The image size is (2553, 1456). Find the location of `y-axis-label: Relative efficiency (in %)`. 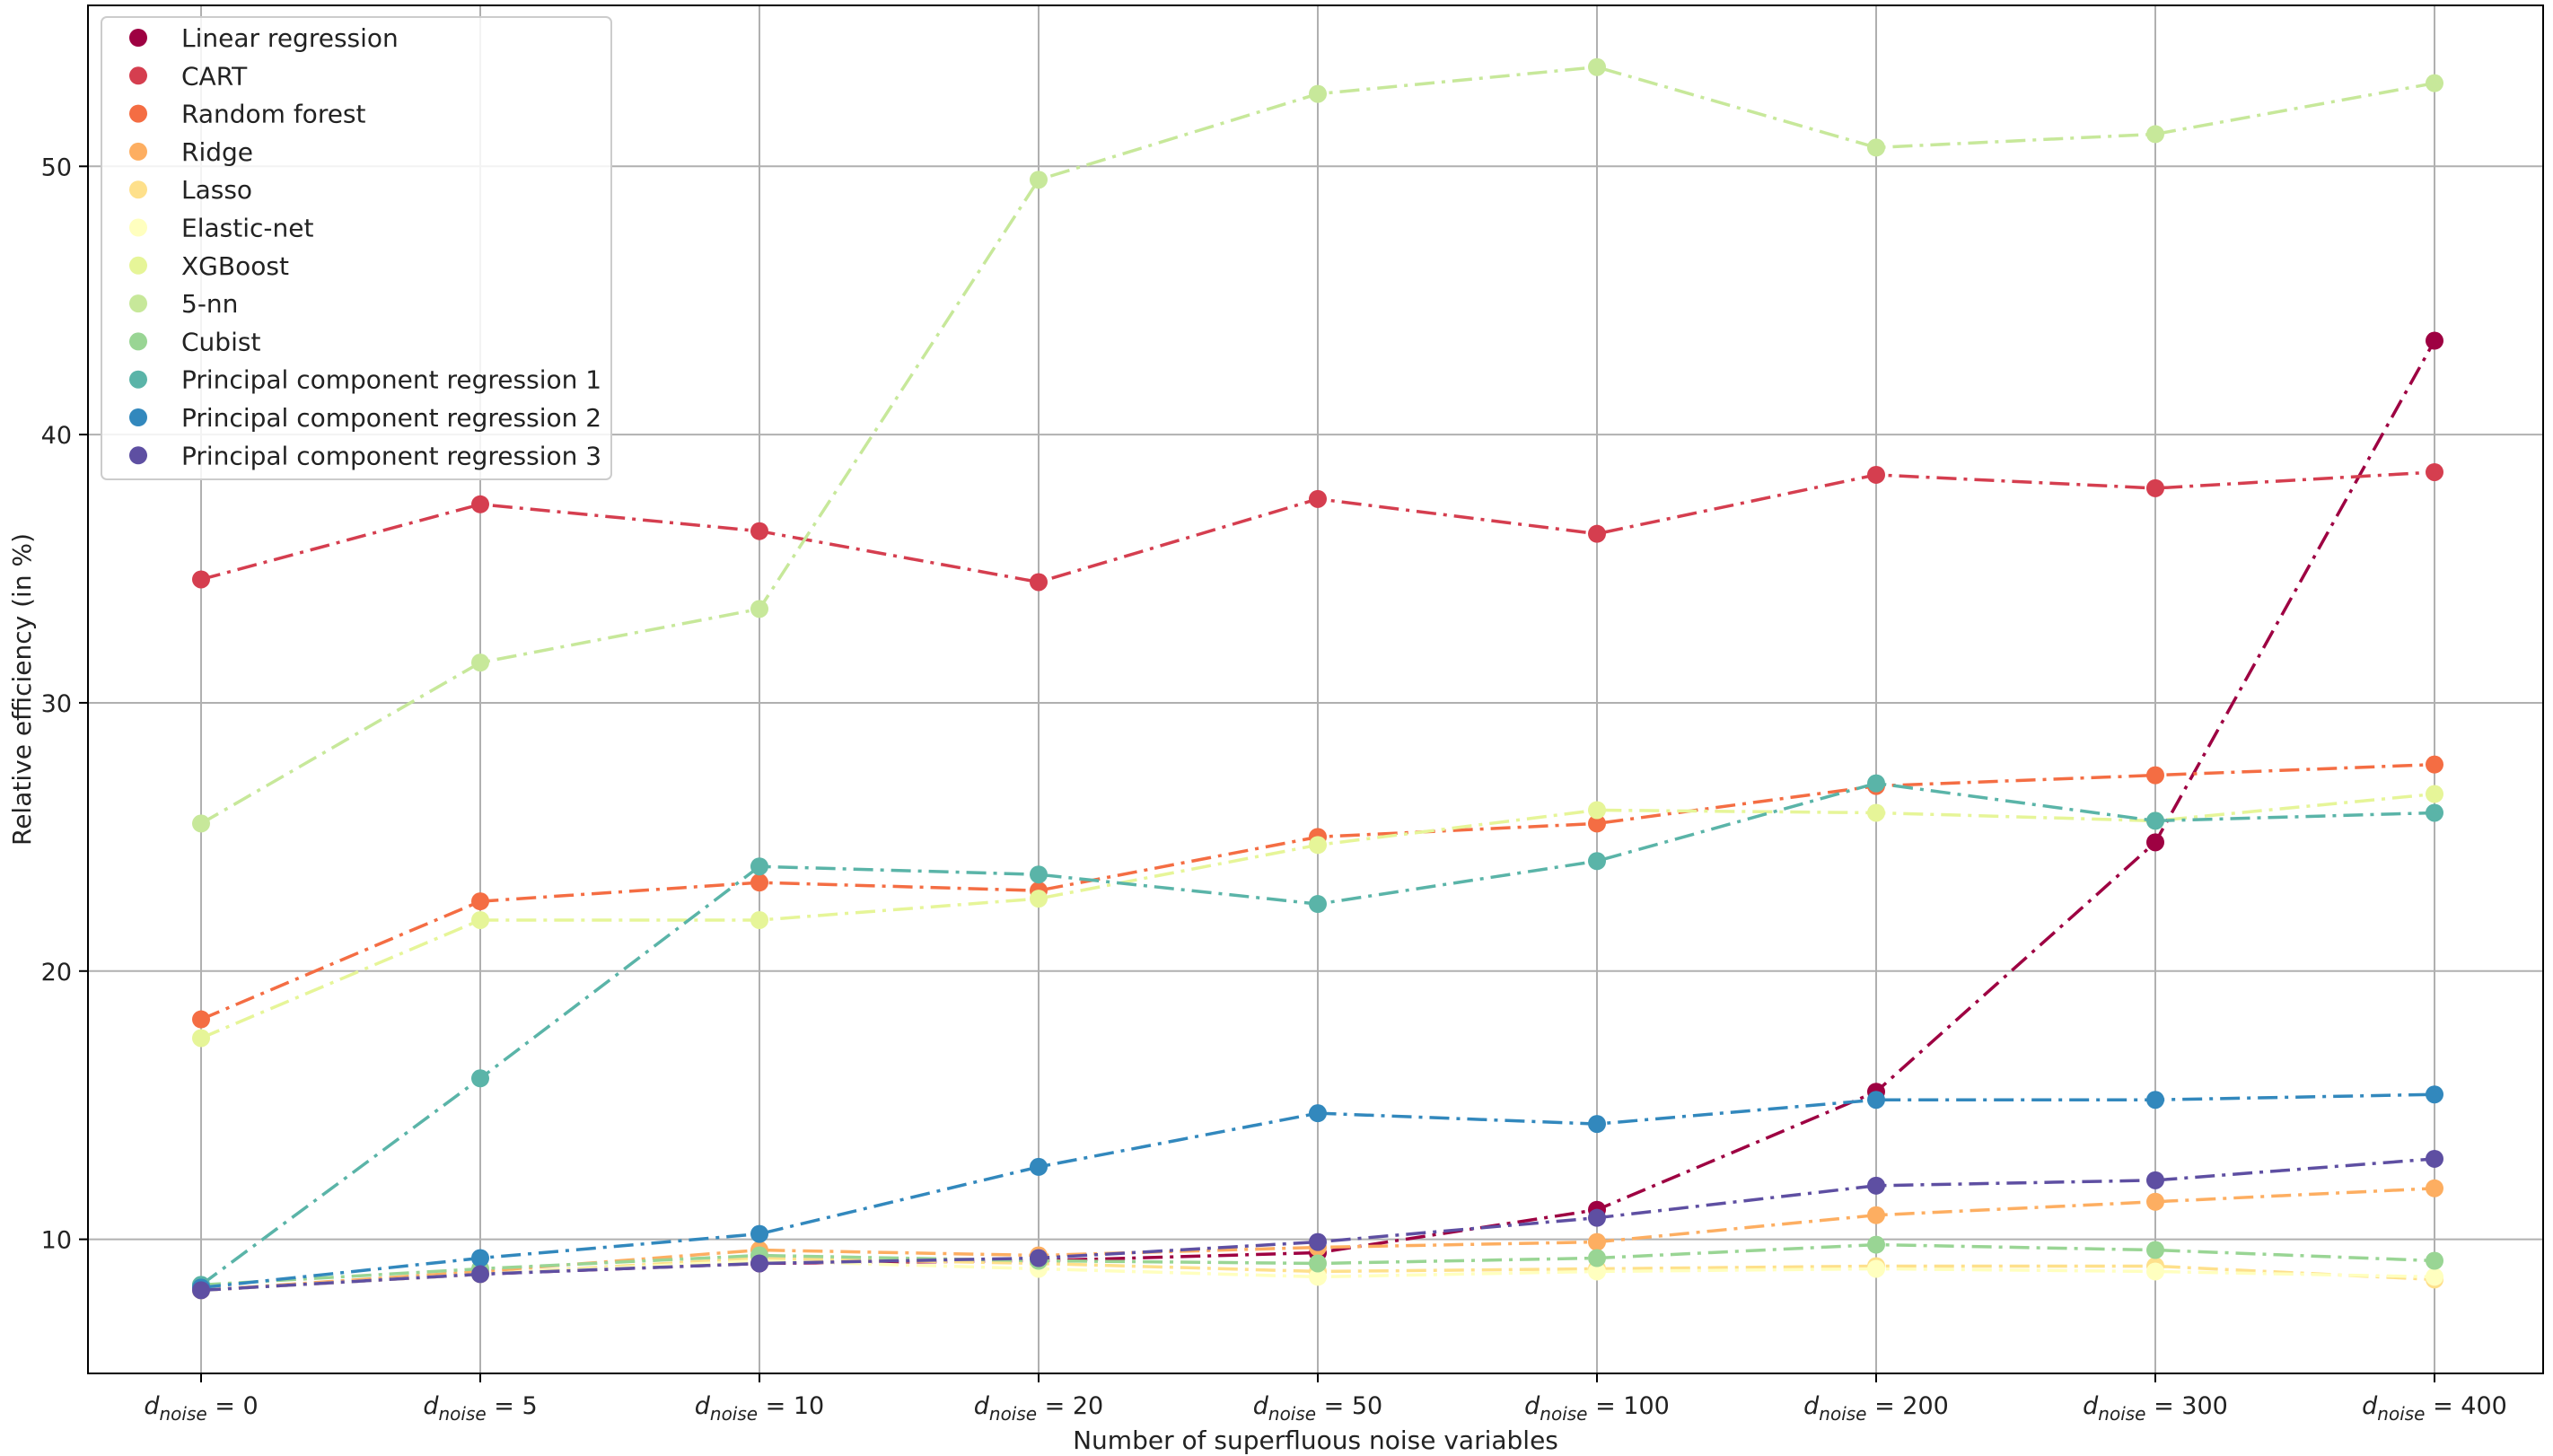

y-axis-label: Relative efficiency (in %) is located at coordinates (22, 689).